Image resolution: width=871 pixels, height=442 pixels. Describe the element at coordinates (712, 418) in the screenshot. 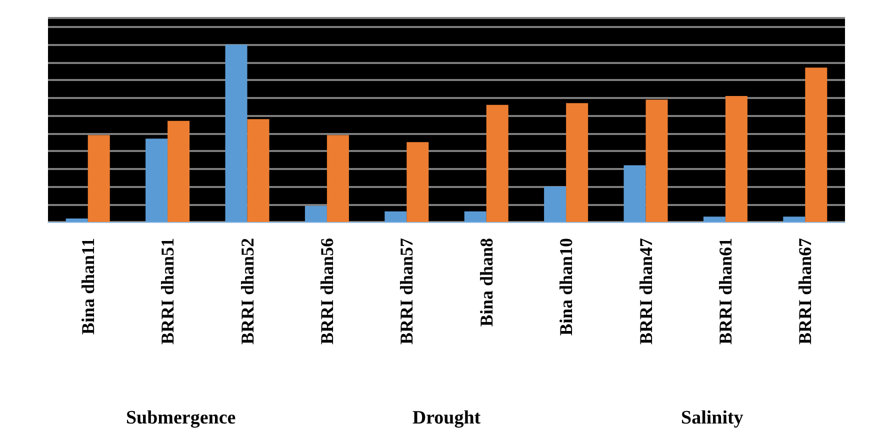

I see `text: Salinity` at that location.